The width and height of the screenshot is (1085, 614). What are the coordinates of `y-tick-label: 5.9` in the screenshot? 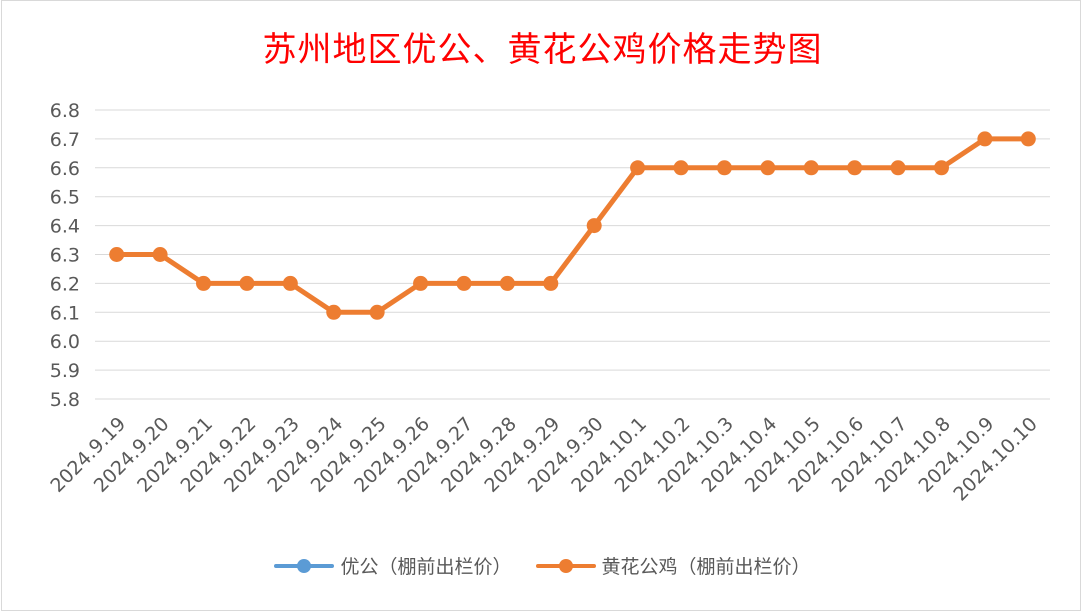 It's located at (65, 371).